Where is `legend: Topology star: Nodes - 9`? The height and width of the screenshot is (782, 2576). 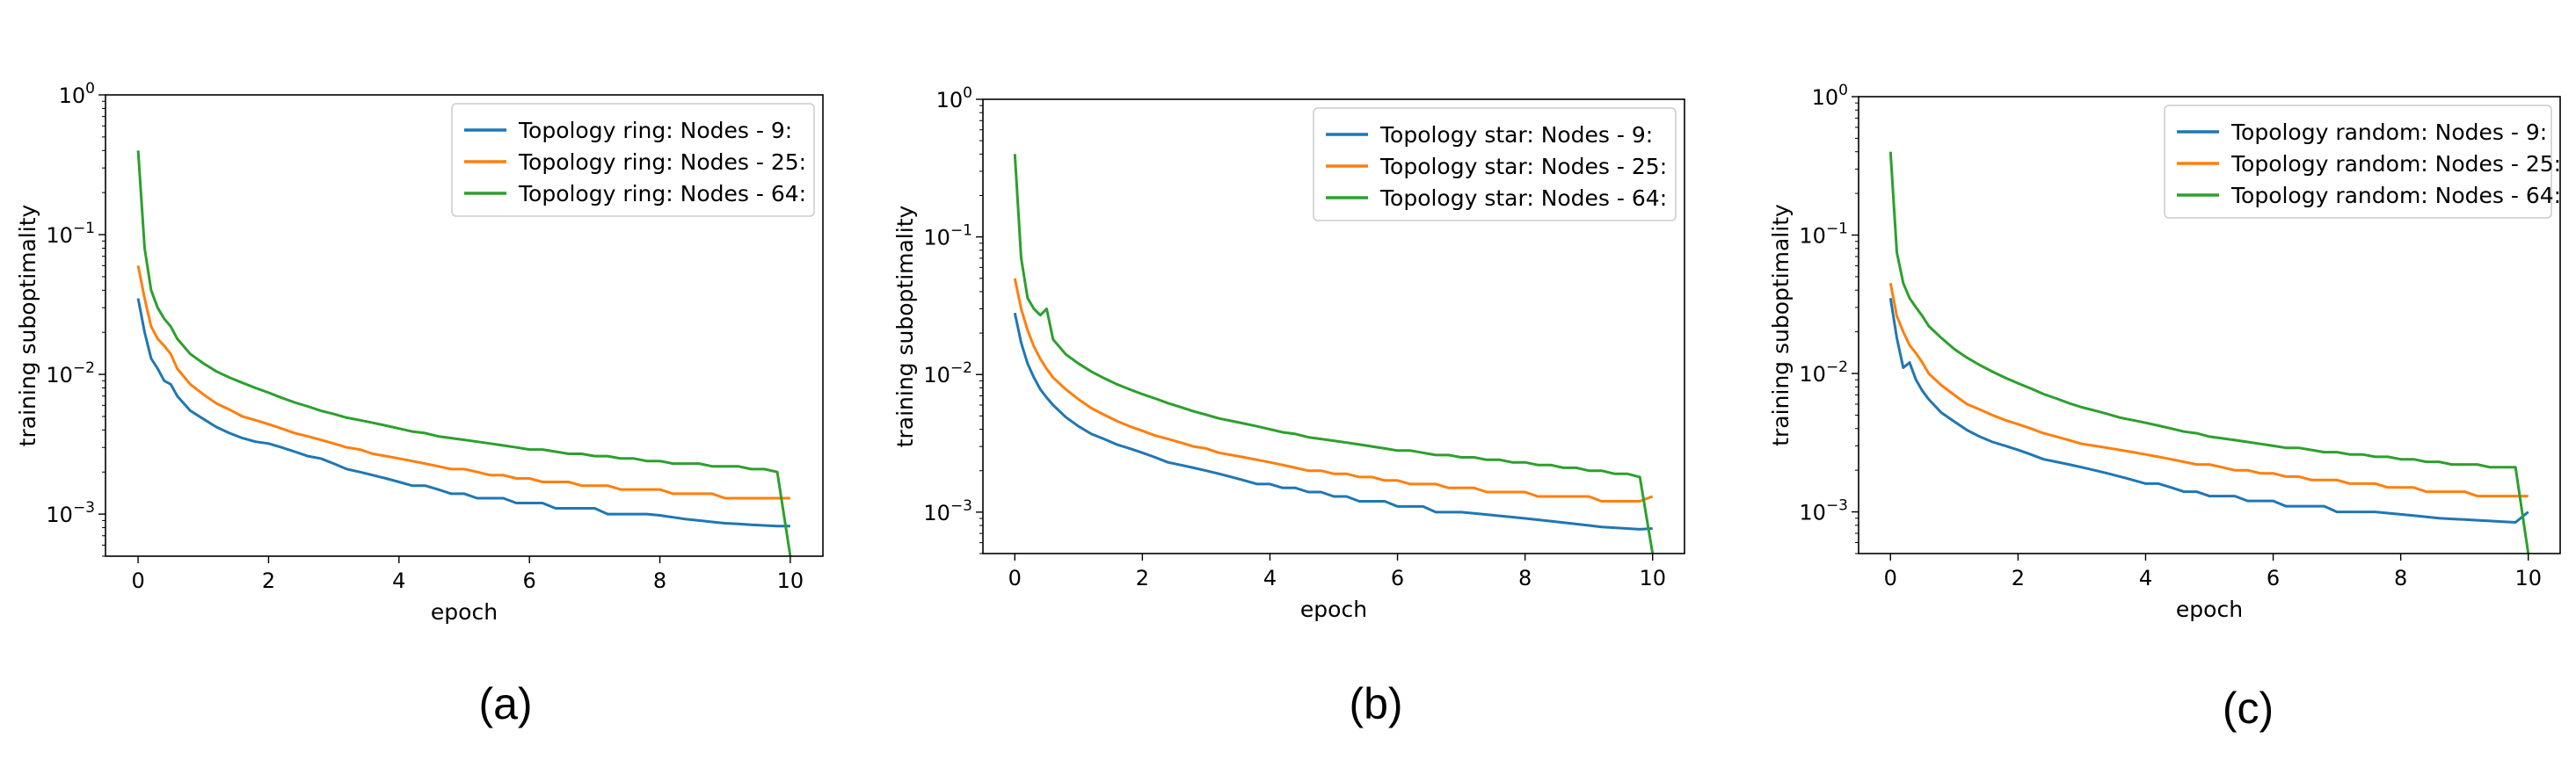
legend: Topology star: Nodes - 9 is located at coordinates (1495, 164).